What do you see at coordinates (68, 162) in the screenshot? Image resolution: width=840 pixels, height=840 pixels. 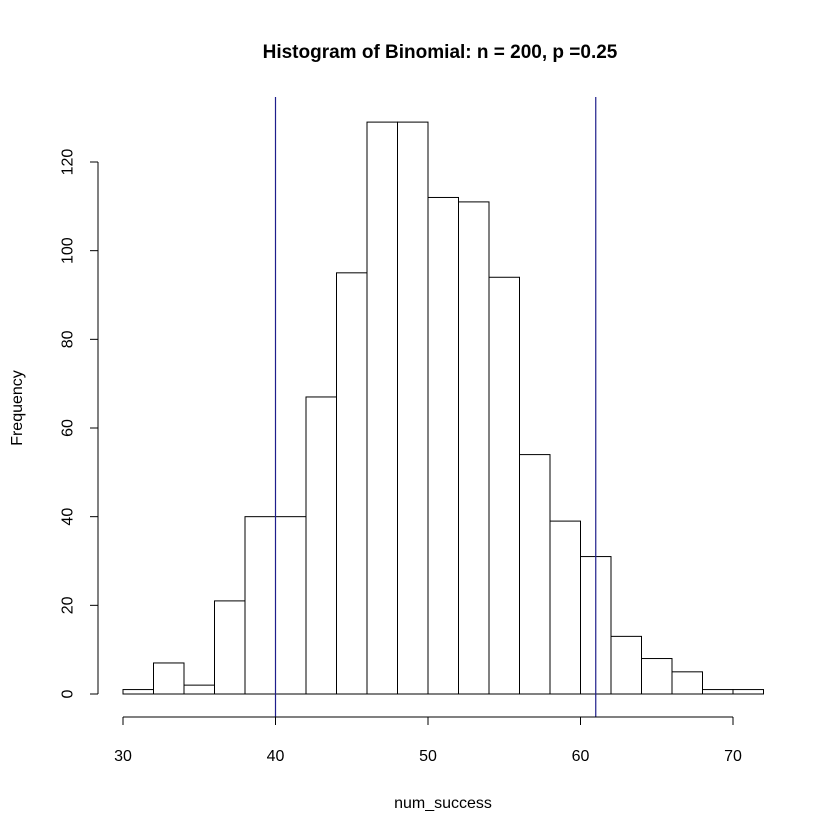 I see `y-tick-label: 120` at bounding box center [68, 162].